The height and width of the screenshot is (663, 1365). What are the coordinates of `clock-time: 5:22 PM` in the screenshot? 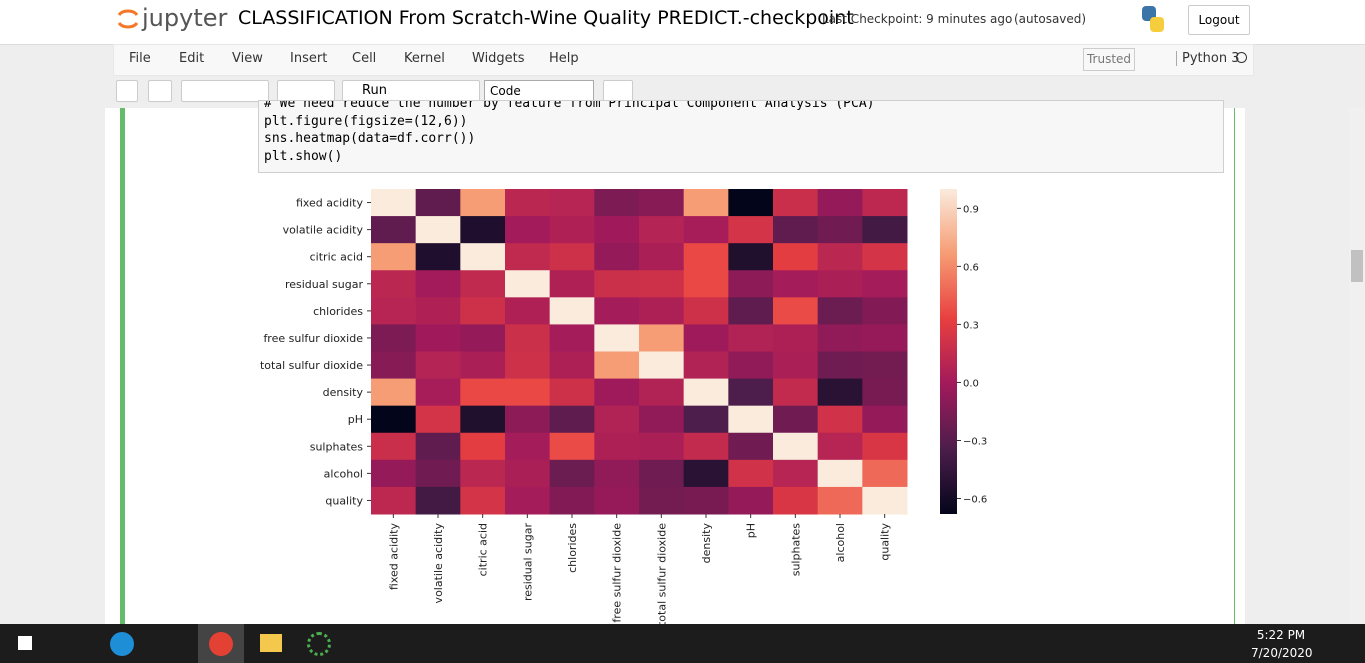 It's located at (1281, 635).